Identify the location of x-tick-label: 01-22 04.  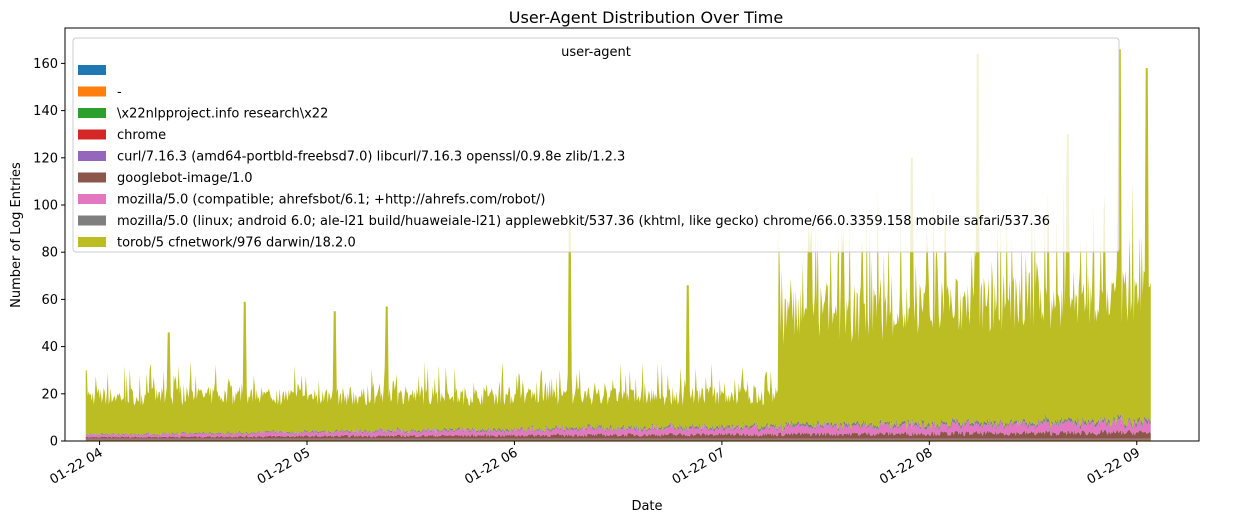
(76, 466).